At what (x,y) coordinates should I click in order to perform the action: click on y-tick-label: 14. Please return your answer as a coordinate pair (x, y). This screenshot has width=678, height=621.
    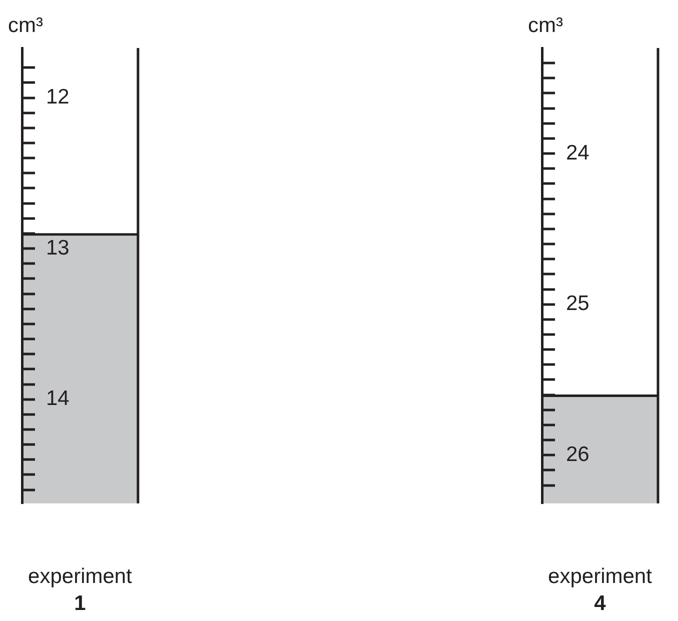
    Looking at the image, I should click on (58, 398).